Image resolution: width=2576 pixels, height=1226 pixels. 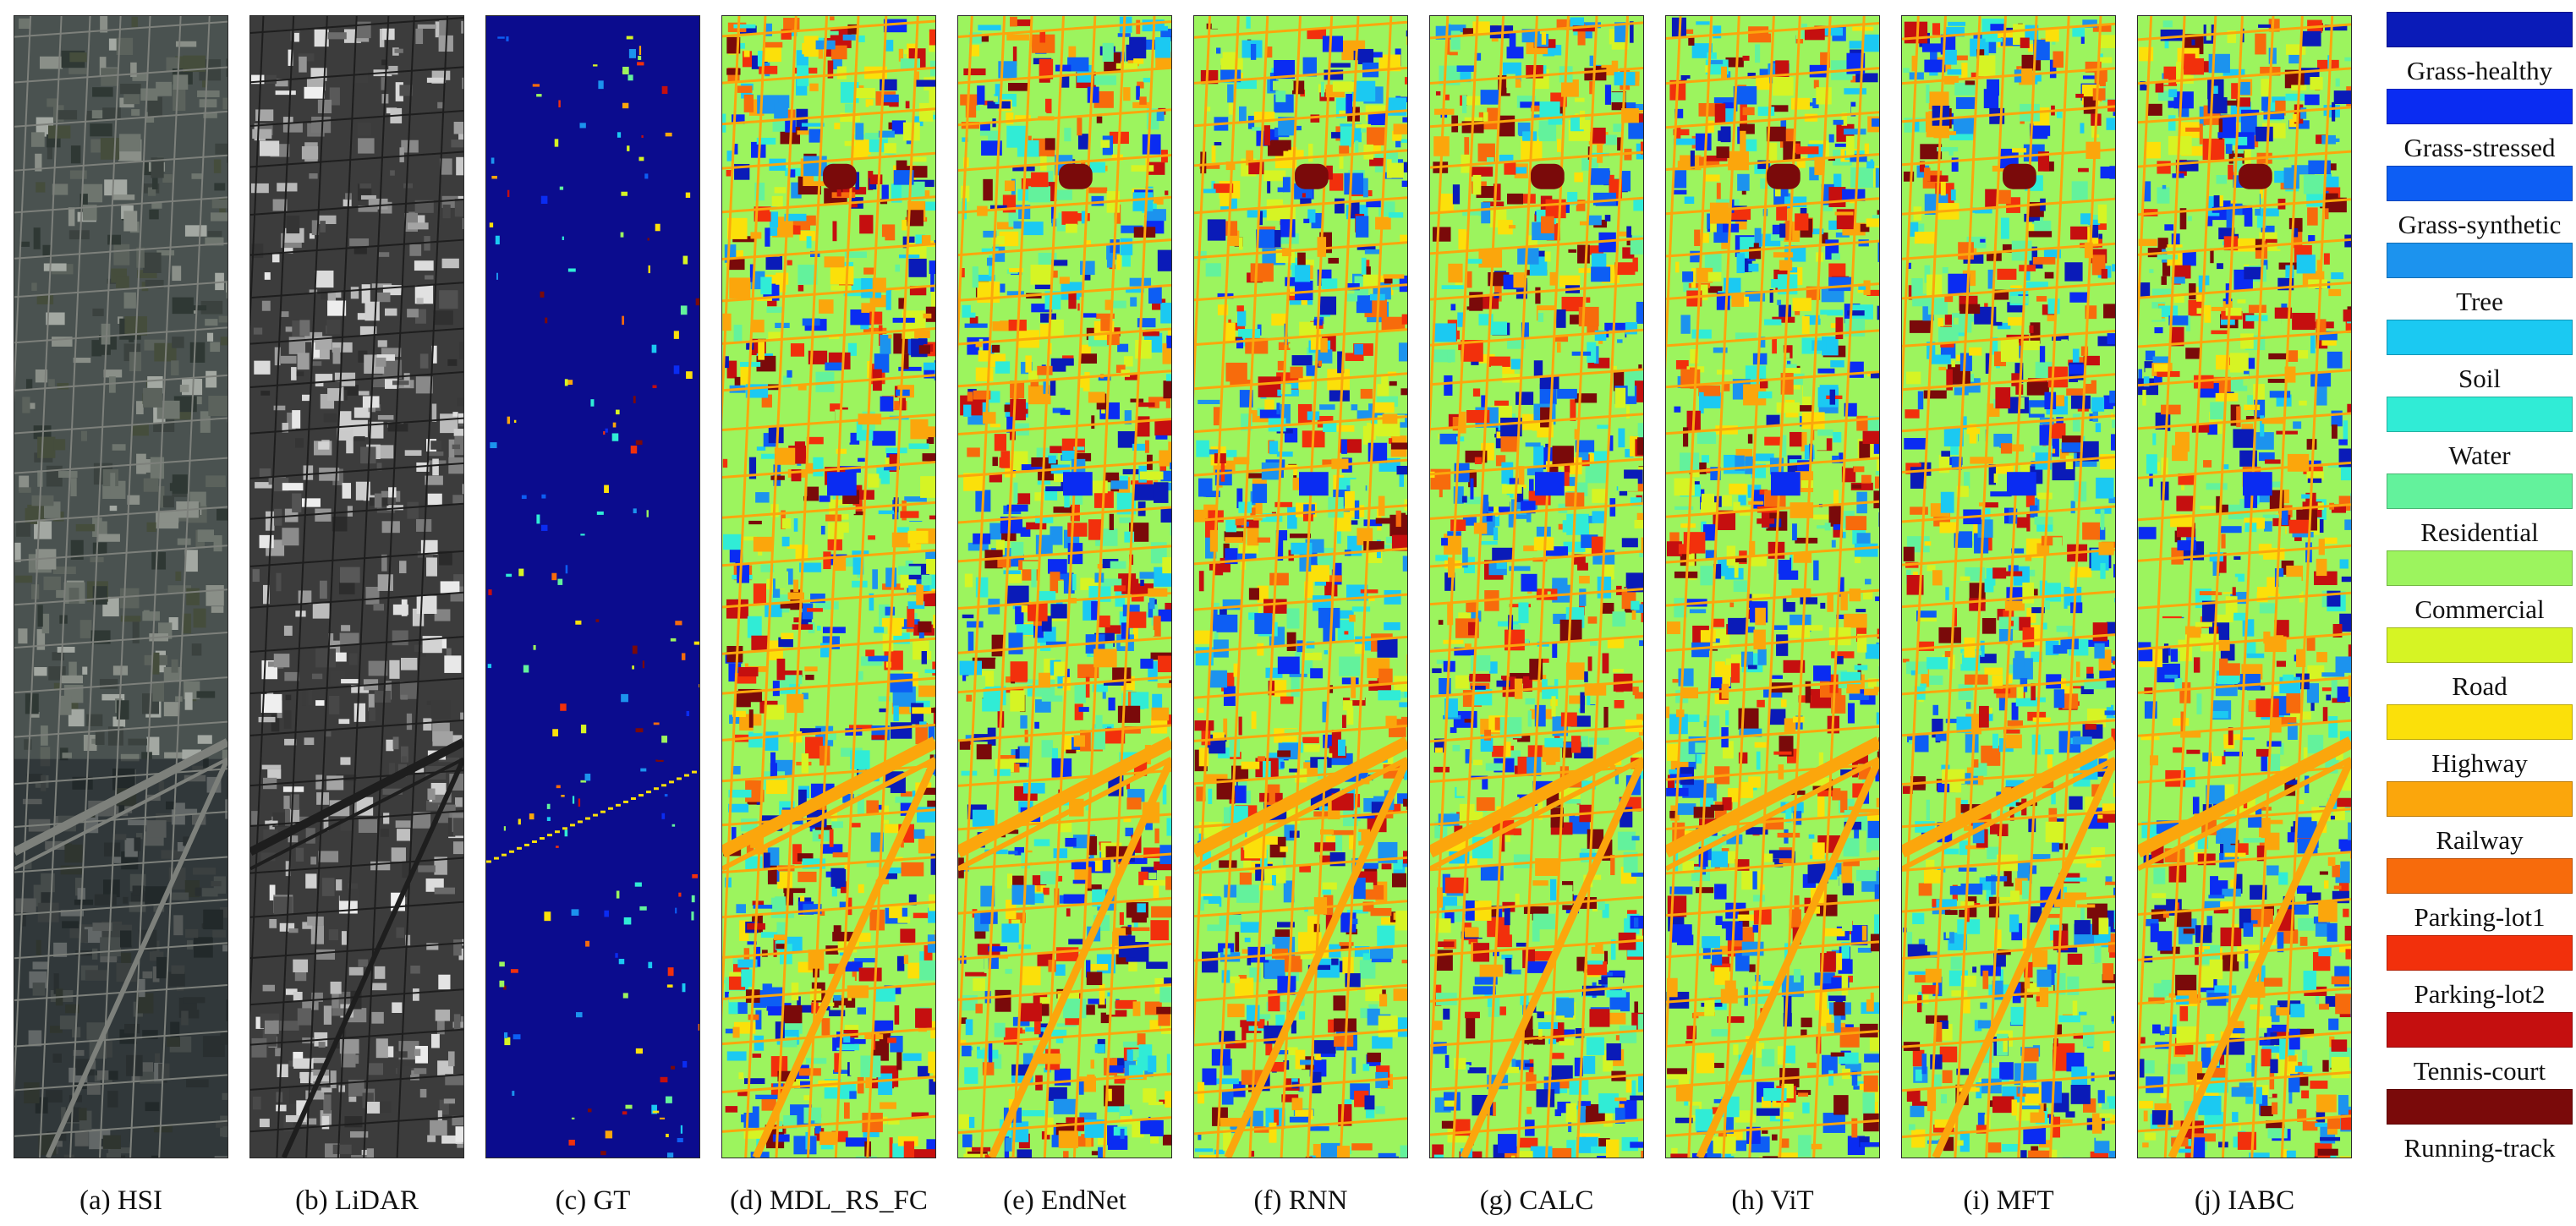 I want to click on caption-gt: (c) GT, so click(x=593, y=1200).